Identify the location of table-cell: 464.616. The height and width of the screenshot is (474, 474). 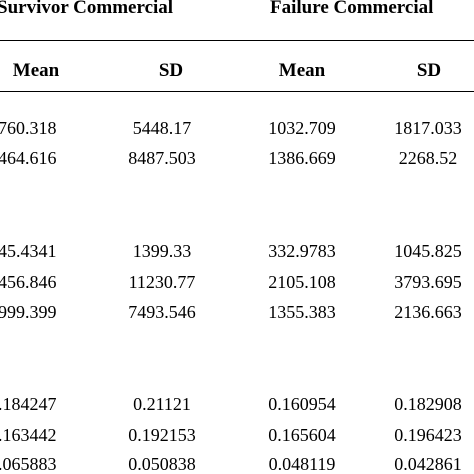
(28, 158).